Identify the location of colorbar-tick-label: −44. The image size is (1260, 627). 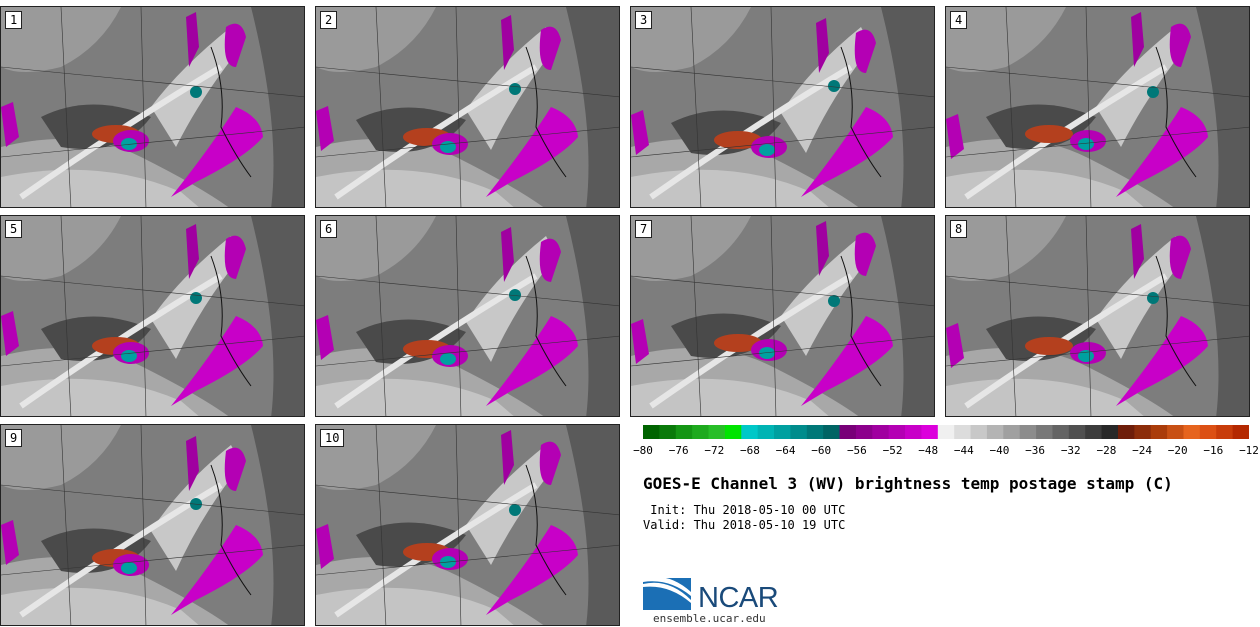
(963, 450).